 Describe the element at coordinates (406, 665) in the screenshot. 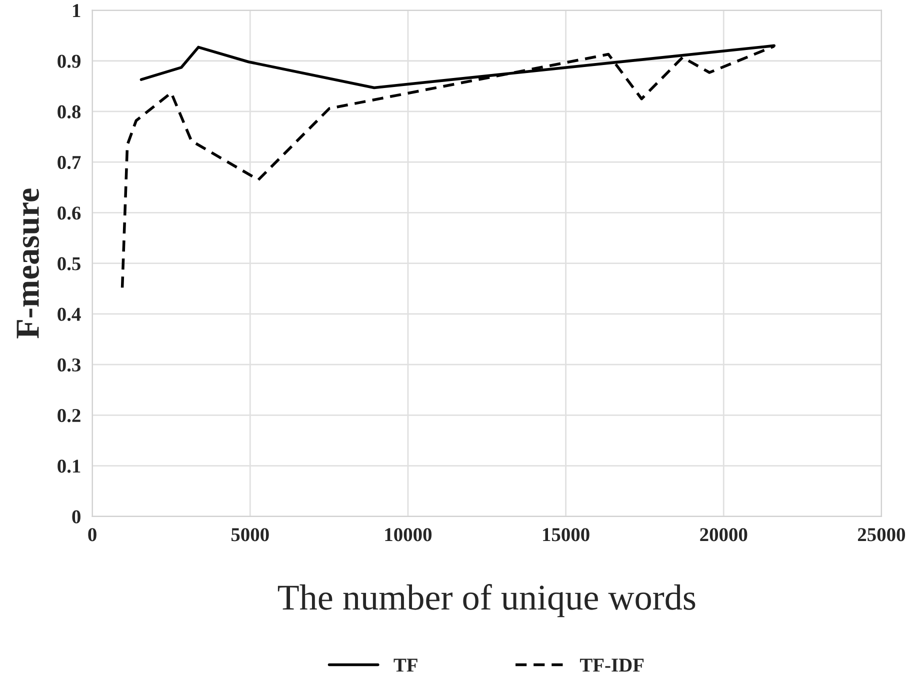

I see `legend-label: TF` at that location.